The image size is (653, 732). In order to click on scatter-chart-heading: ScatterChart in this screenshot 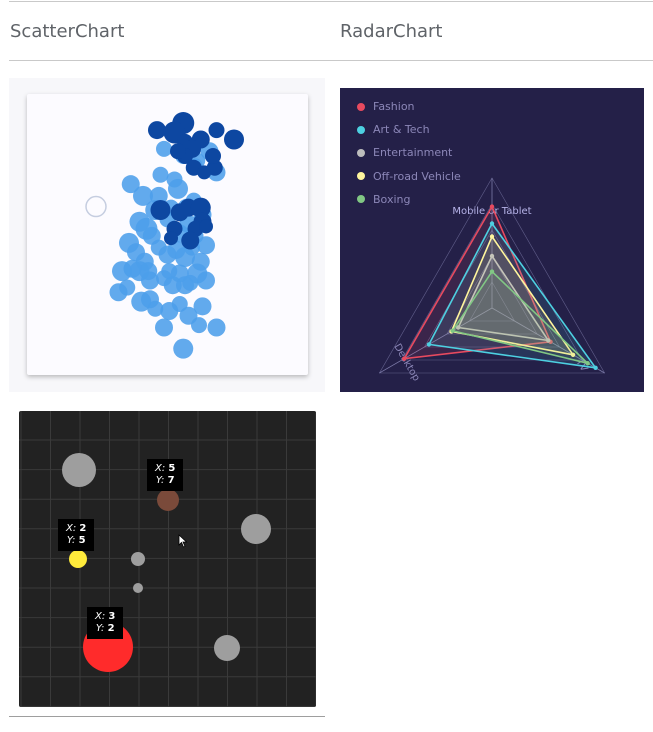, I will do `click(67, 31)`.